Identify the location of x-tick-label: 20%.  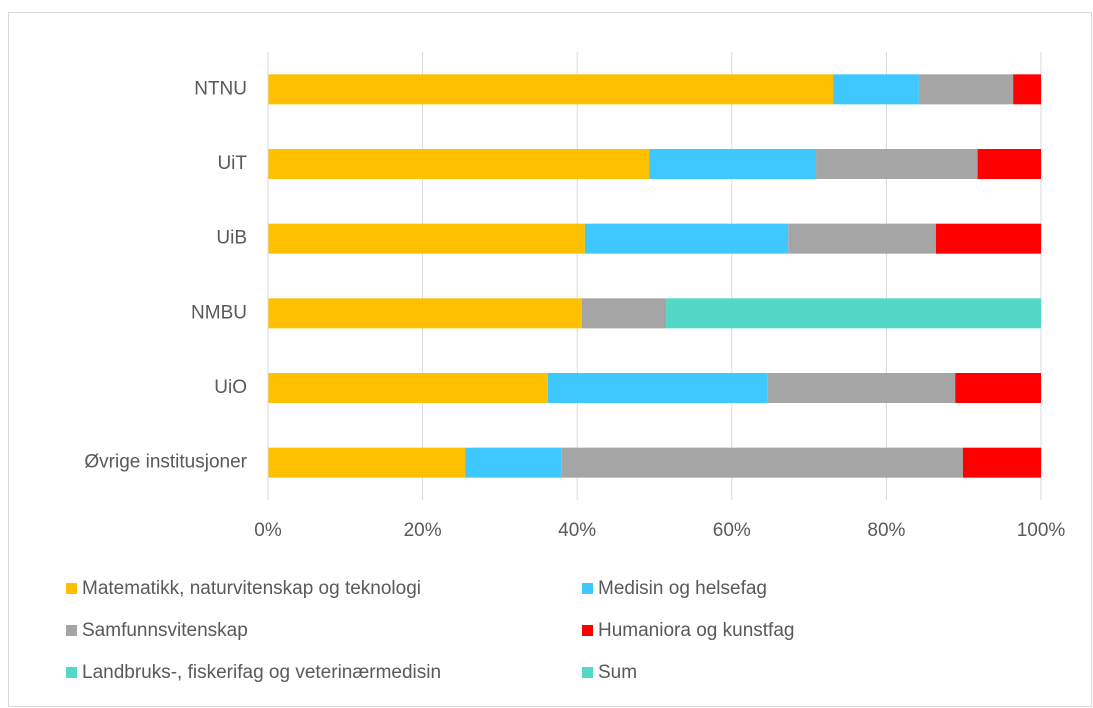
(423, 530).